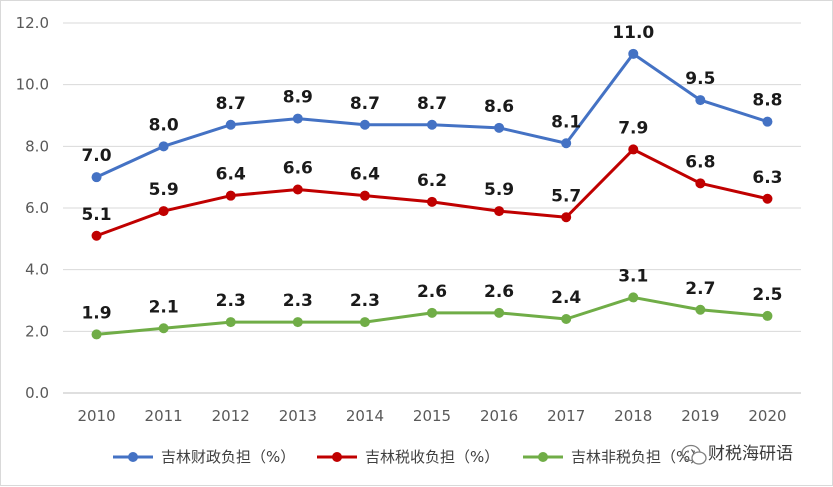  I want to click on data-label: 2.1, so click(164, 307).